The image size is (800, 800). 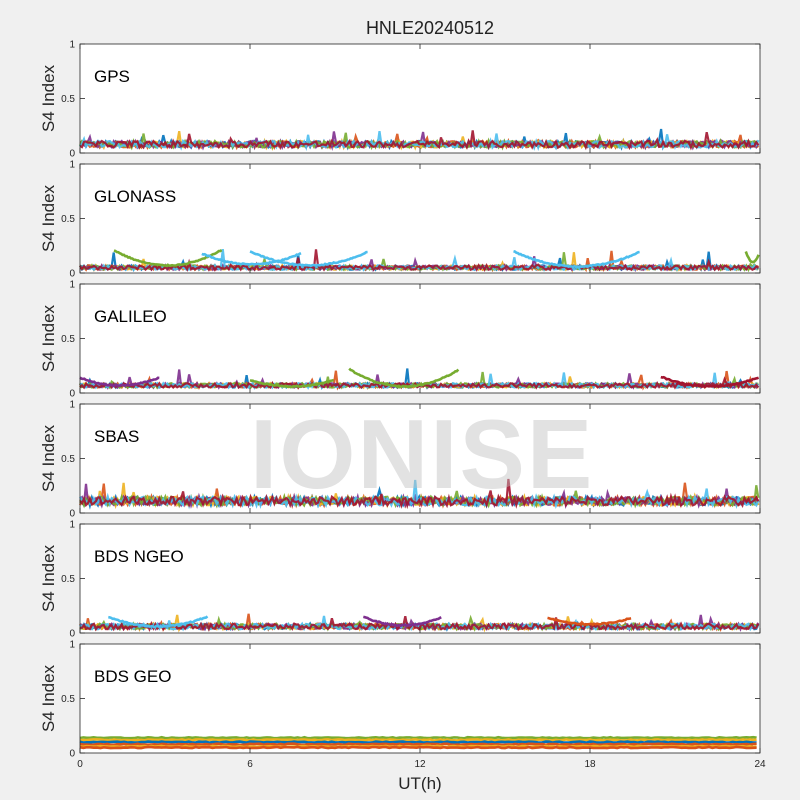 I want to click on panel-label: GLONASS, so click(x=135, y=196).